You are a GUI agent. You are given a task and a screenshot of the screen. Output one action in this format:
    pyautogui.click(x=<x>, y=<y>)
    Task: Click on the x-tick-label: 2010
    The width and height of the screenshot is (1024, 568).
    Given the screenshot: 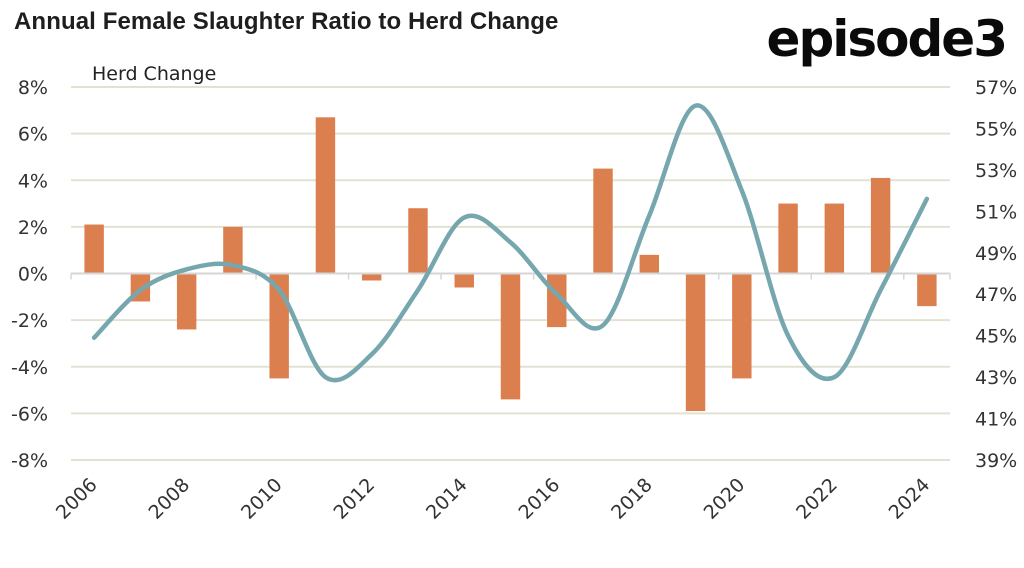 What is the action you would take?
    pyautogui.click(x=262, y=499)
    